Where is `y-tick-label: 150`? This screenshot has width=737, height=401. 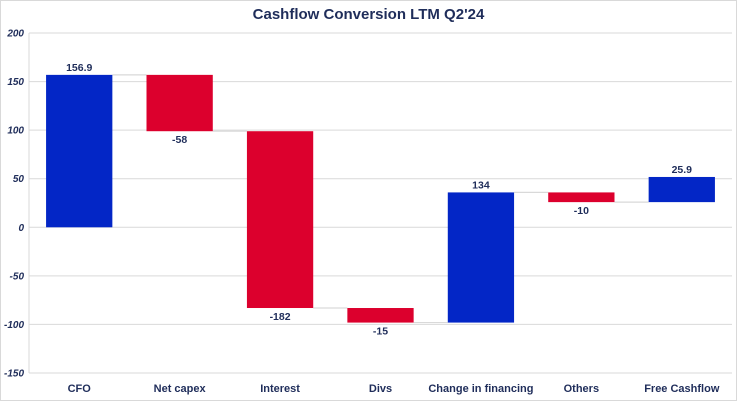 y-tick-label: 150 is located at coordinates (15, 82).